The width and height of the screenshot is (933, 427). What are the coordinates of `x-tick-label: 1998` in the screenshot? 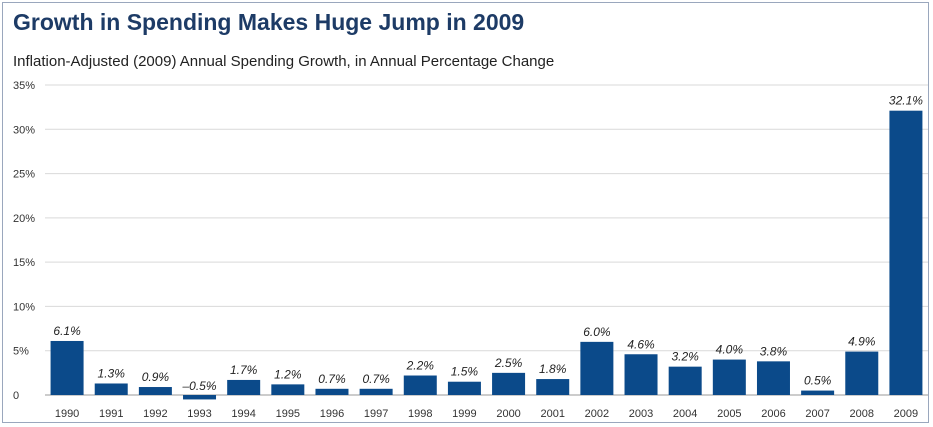 It's located at (420, 414).